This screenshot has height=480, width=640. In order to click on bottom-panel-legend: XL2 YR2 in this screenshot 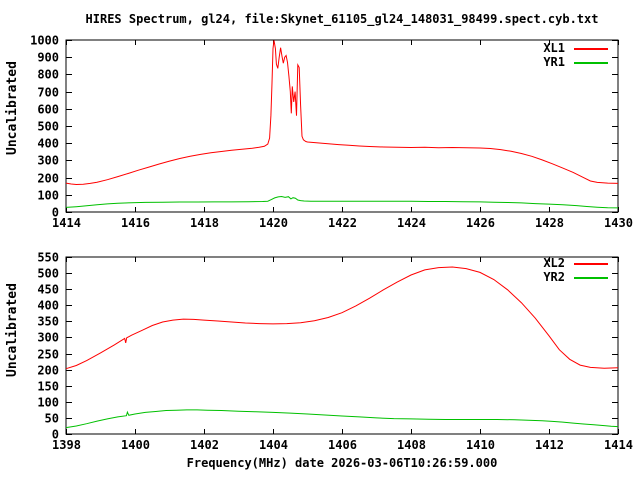, I will do `click(575, 270)`.